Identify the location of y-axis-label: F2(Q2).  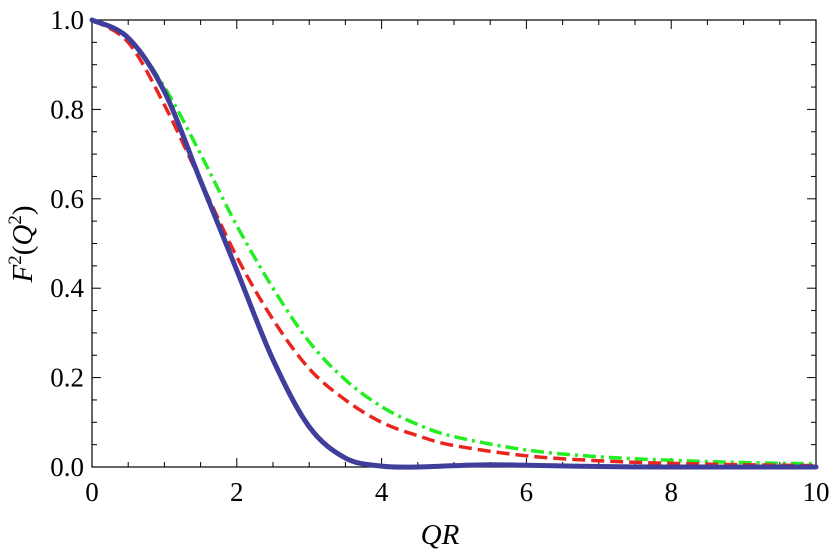
(22, 244).